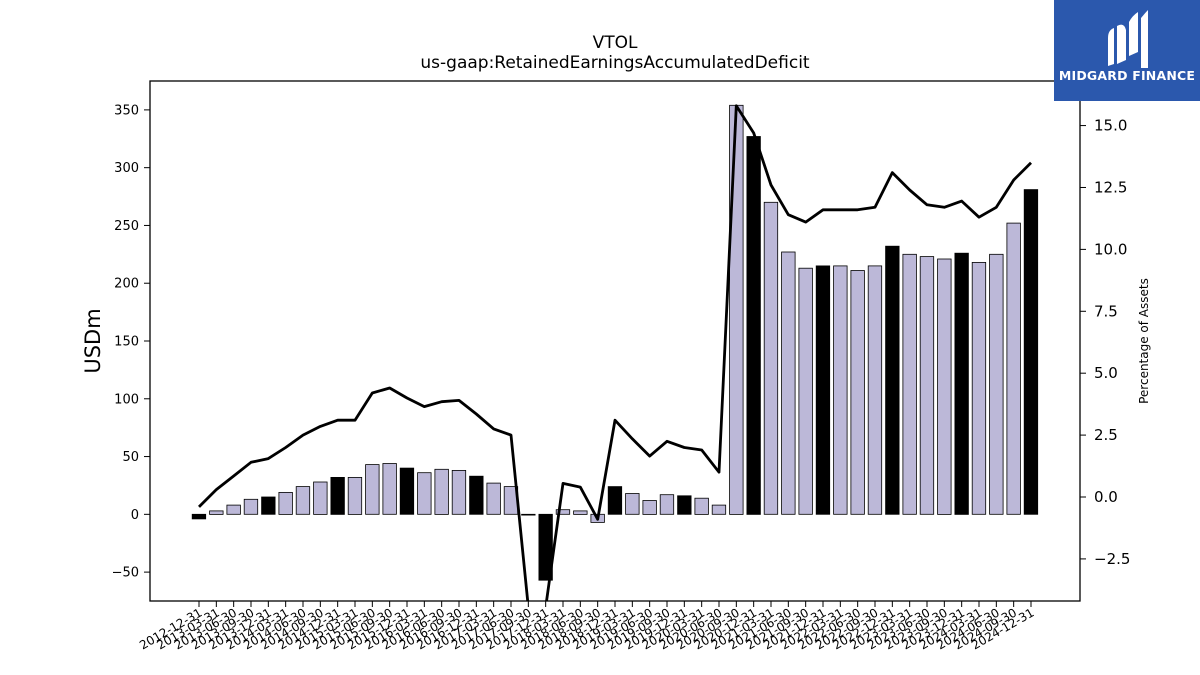 The image size is (1200, 675). Describe the element at coordinates (1110, 187) in the screenshot. I see `y2-tick-label: 12.5` at that location.